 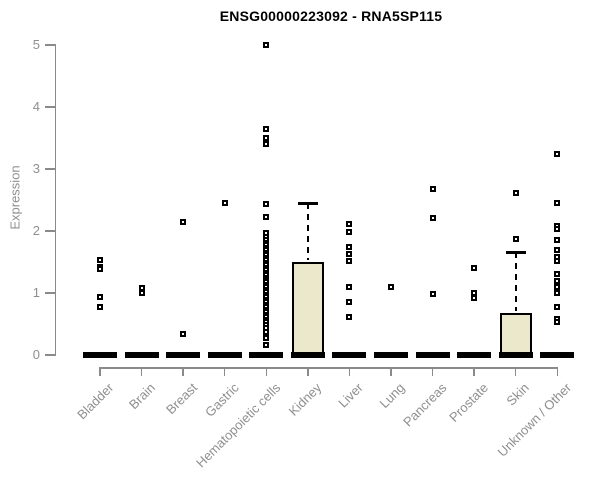 I want to click on x-axis-tick-label: Bladder, so click(x=95, y=401).